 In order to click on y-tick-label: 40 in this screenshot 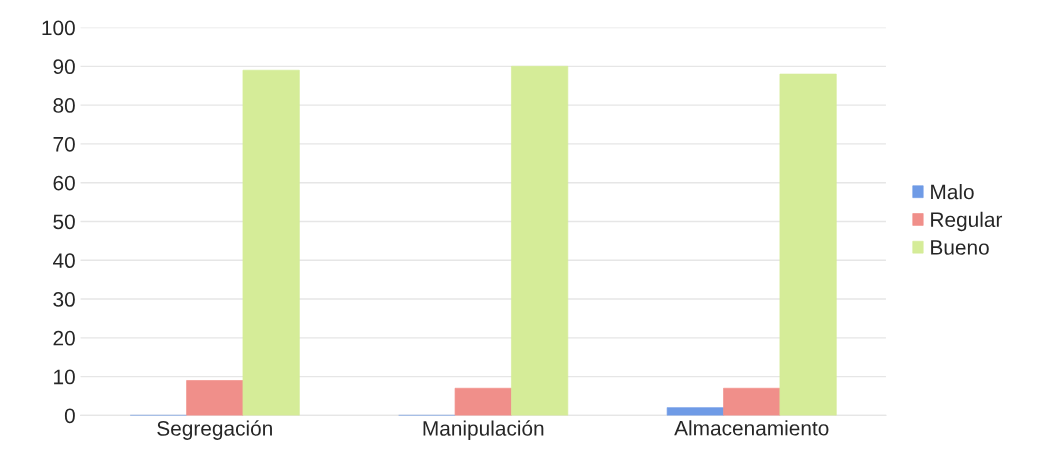, I will do `click(63, 261)`.